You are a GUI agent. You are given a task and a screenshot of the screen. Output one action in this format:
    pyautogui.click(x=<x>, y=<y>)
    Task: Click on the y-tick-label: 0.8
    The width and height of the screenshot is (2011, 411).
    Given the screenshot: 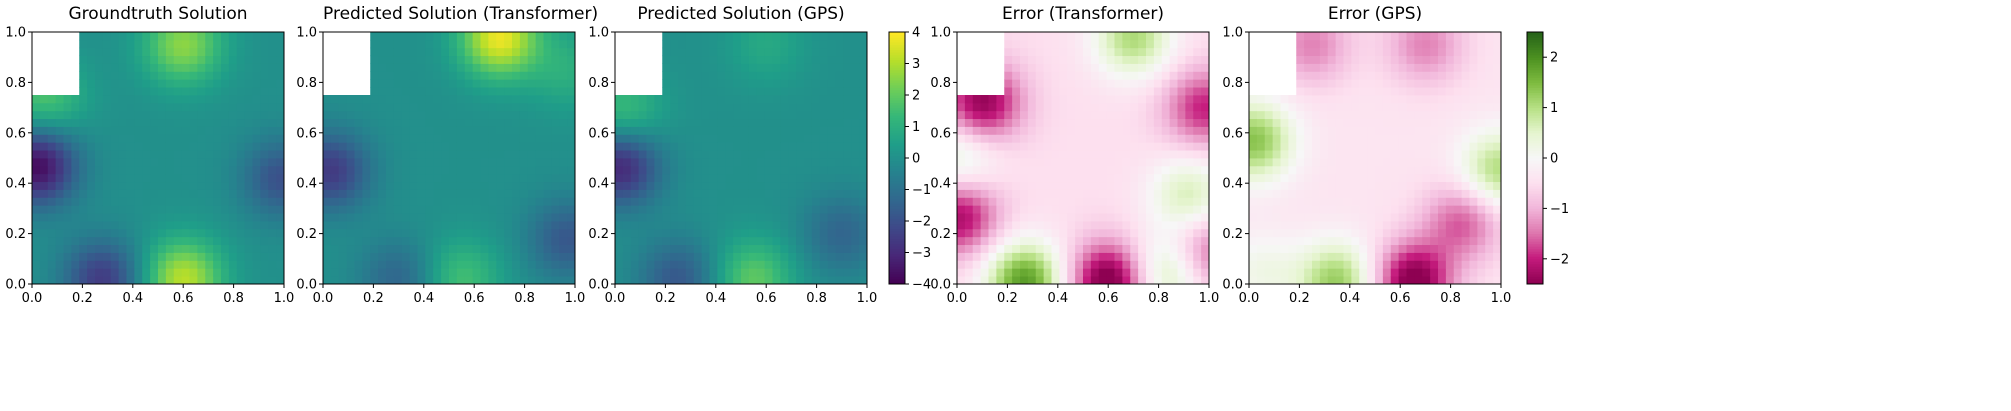 What is the action you would take?
    pyautogui.click(x=598, y=83)
    